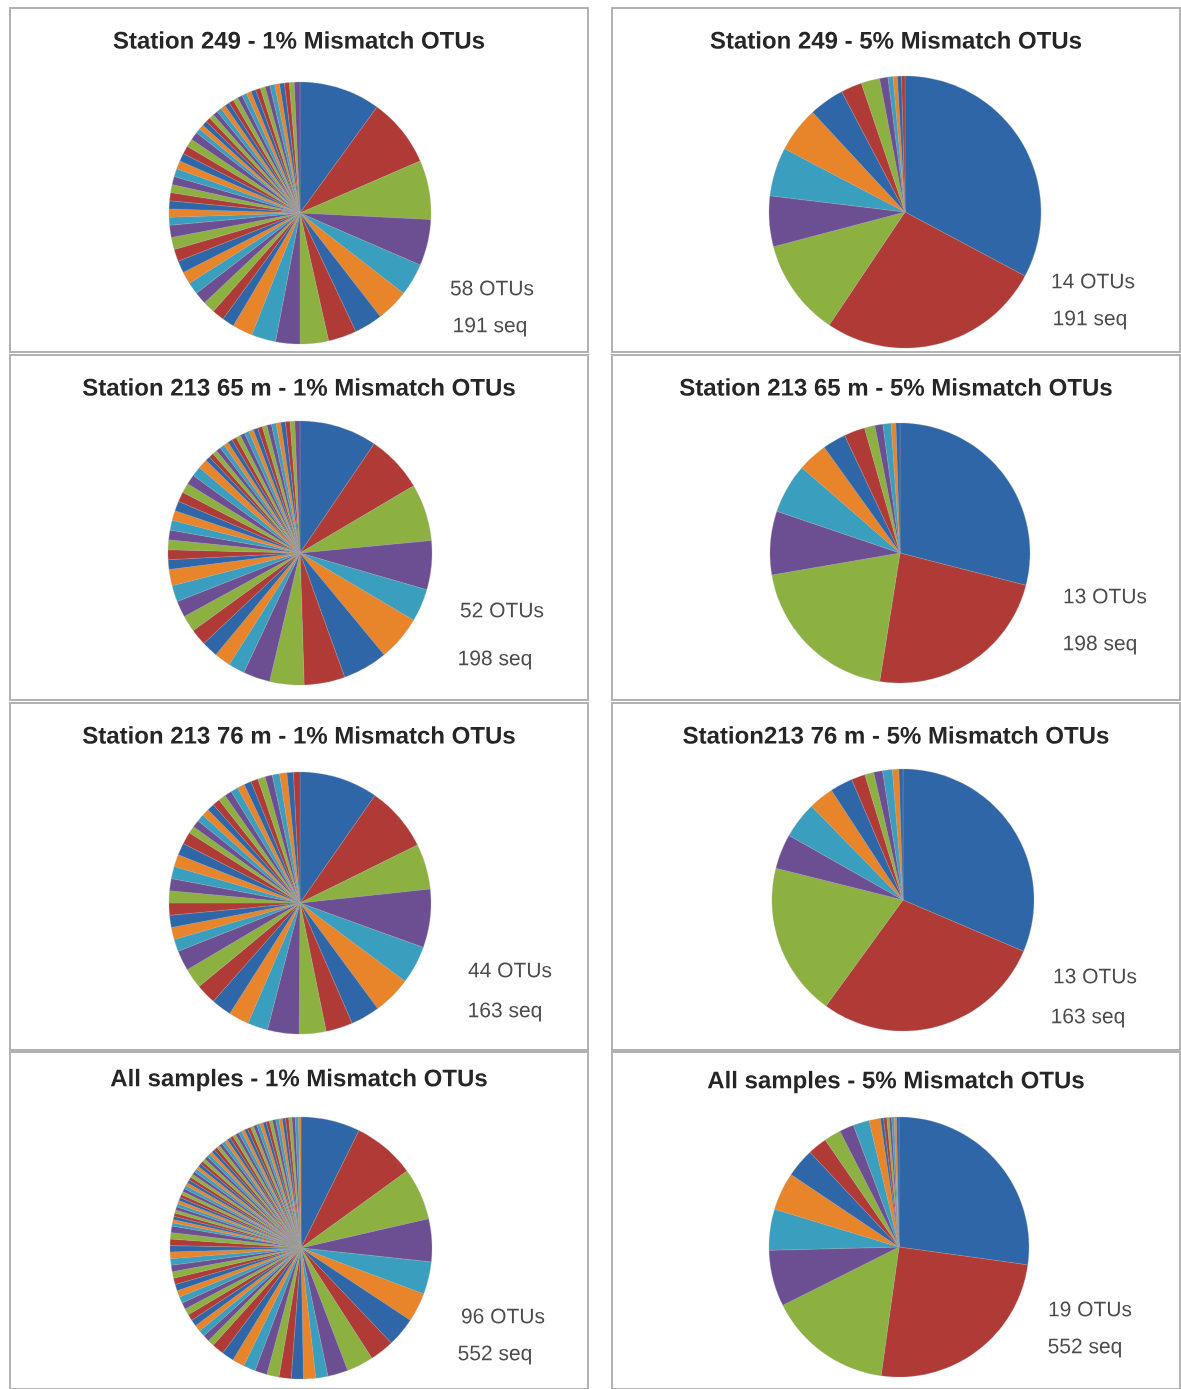 Image resolution: width=1181 pixels, height=1389 pixels. I want to click on text: 52 OTUs, so click(502, 610).